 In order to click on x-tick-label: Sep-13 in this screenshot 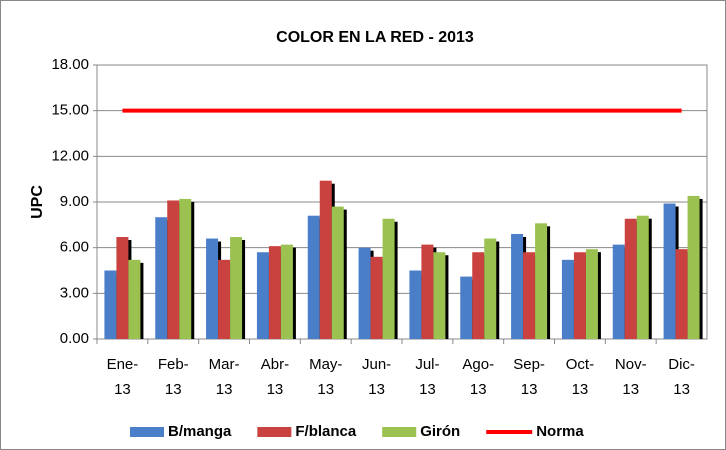, I will do `click(529, 377)`.